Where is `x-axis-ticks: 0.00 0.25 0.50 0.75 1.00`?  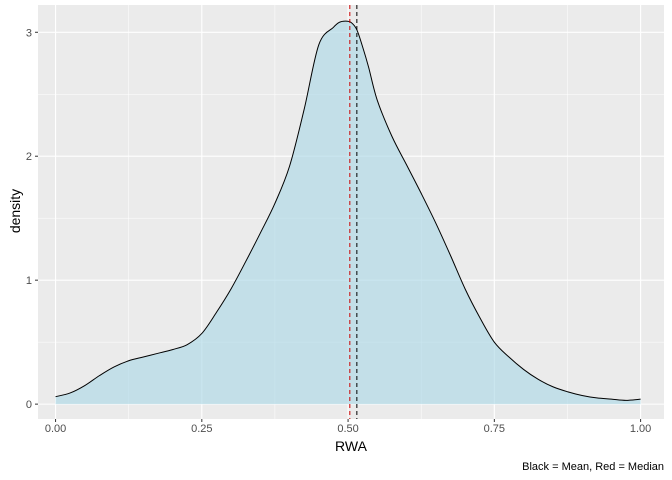 x-axis-ticks: 0.00 0.25 0.50 0.75 1.00 is located at coordinates (348, 427).